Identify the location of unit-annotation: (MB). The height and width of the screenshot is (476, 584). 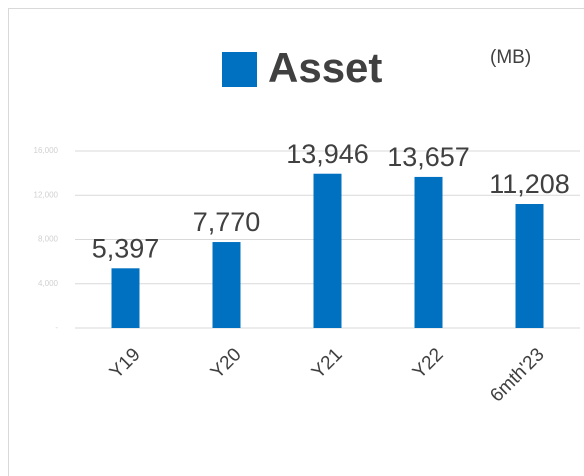
(510, 57).